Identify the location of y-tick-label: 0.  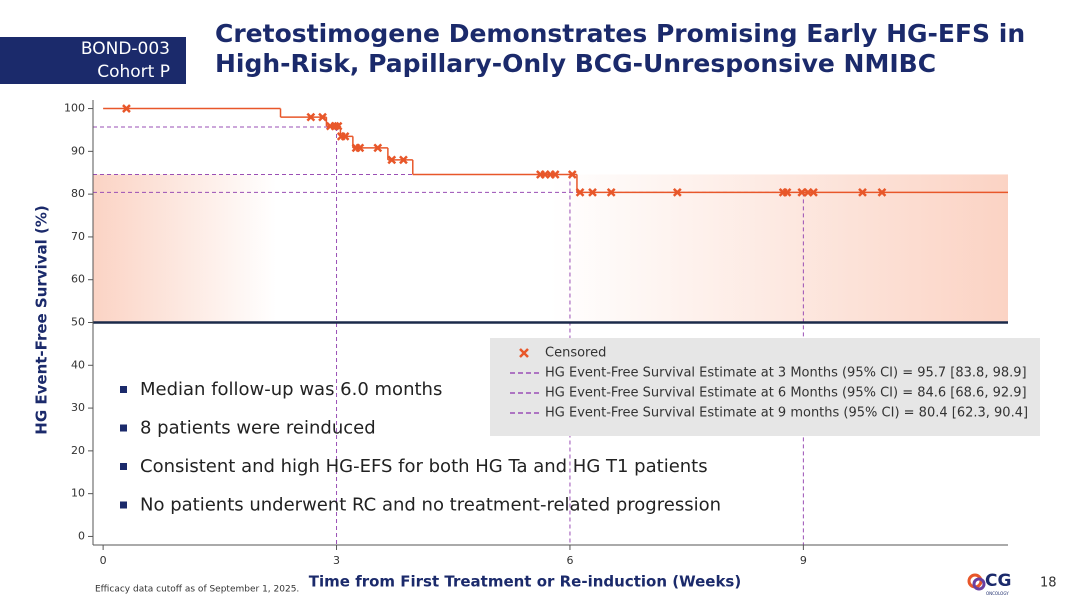
(81, 535).